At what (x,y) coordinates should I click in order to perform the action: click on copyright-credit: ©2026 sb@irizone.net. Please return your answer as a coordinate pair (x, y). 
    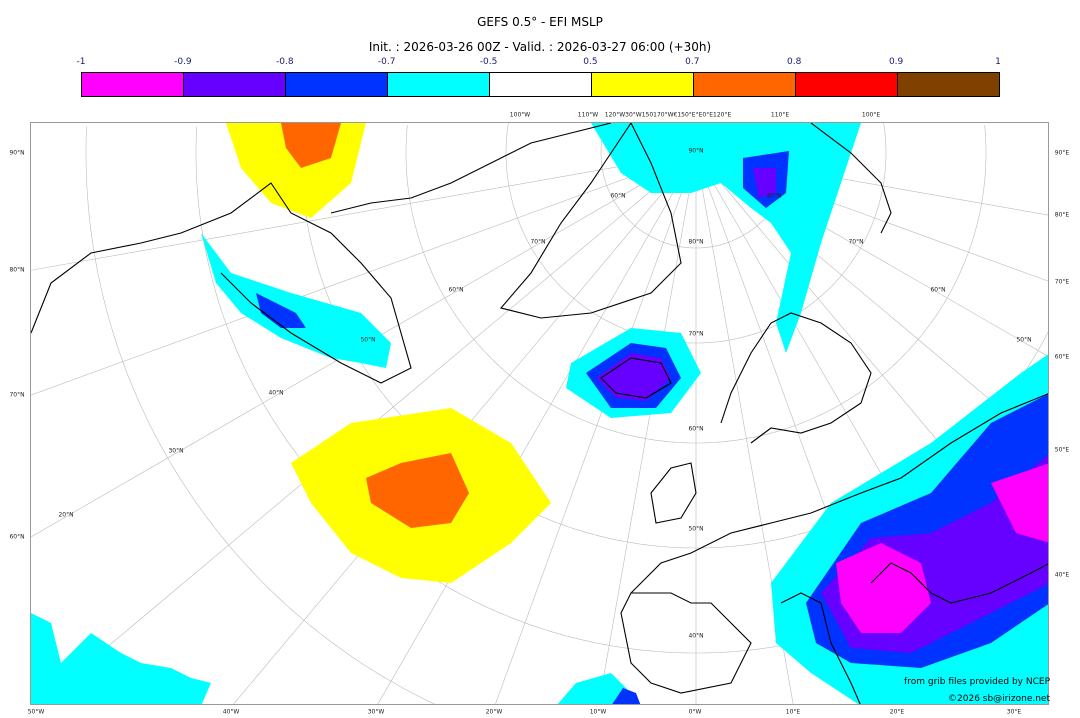
    Looking at the image, I should click on (999, 699).